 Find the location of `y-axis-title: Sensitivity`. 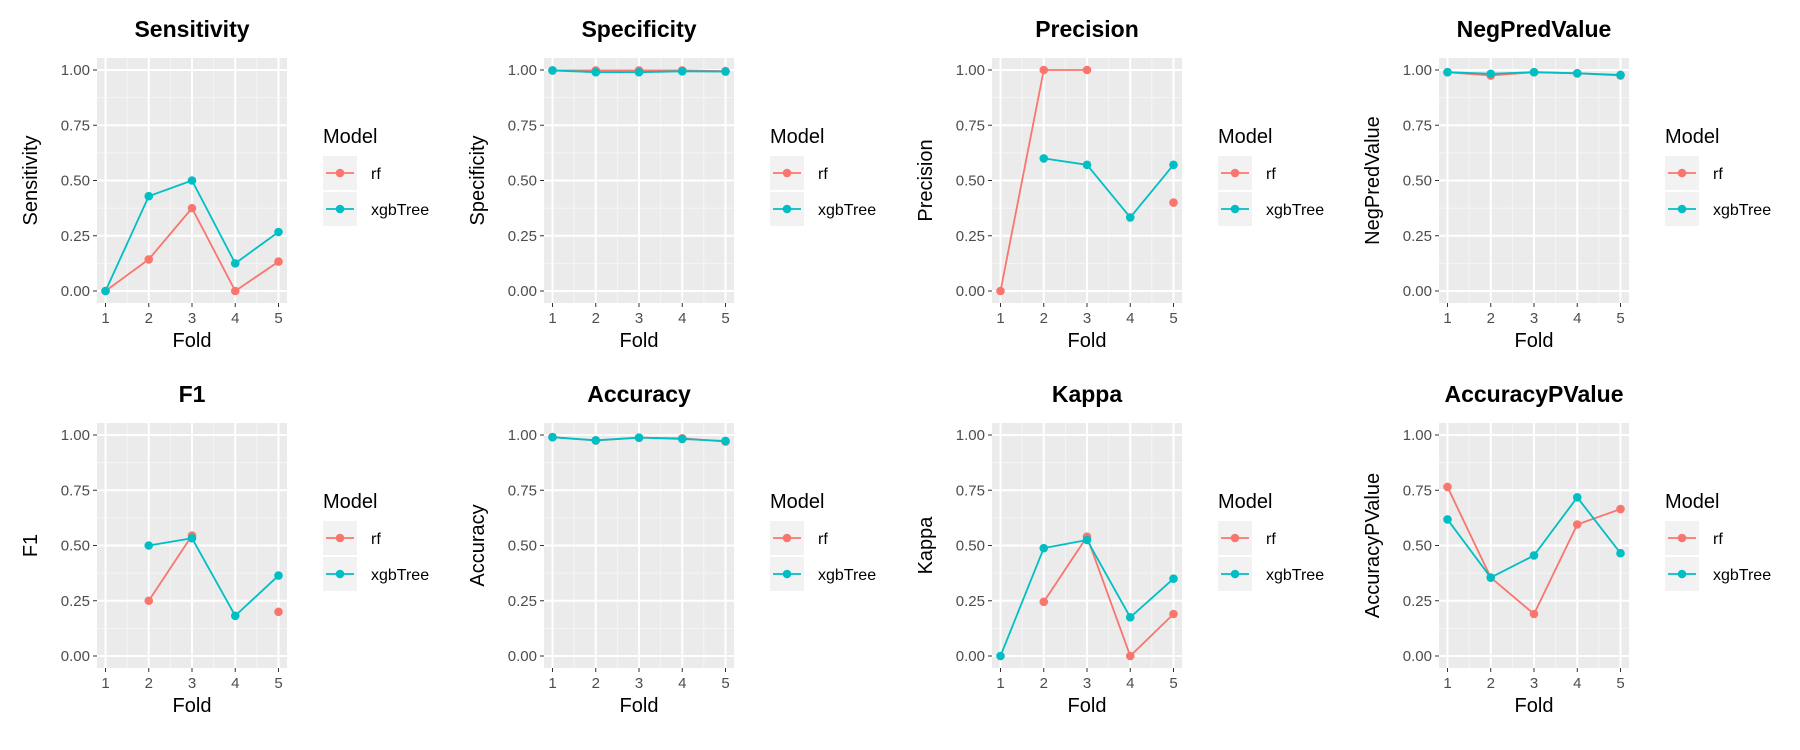

y-axis-title: Sensitivity is located at coordinates (31, 180).